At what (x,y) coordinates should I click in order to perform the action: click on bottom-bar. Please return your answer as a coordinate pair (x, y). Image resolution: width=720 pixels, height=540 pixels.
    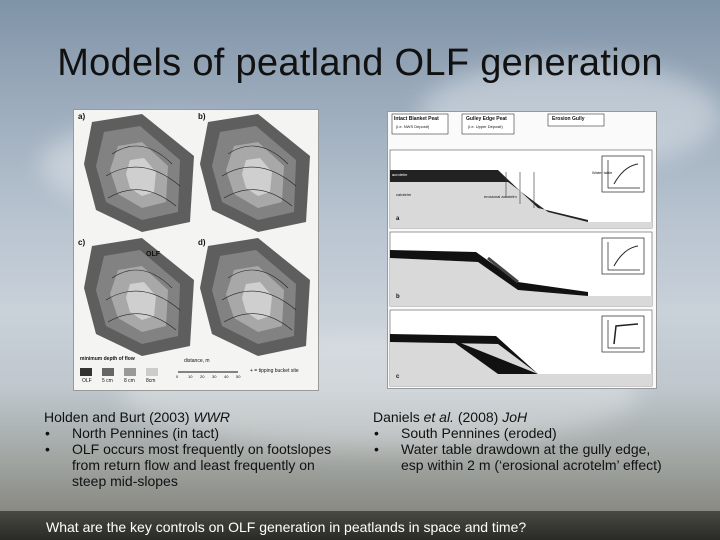
    Looking at the image, I should click on (360, 525).